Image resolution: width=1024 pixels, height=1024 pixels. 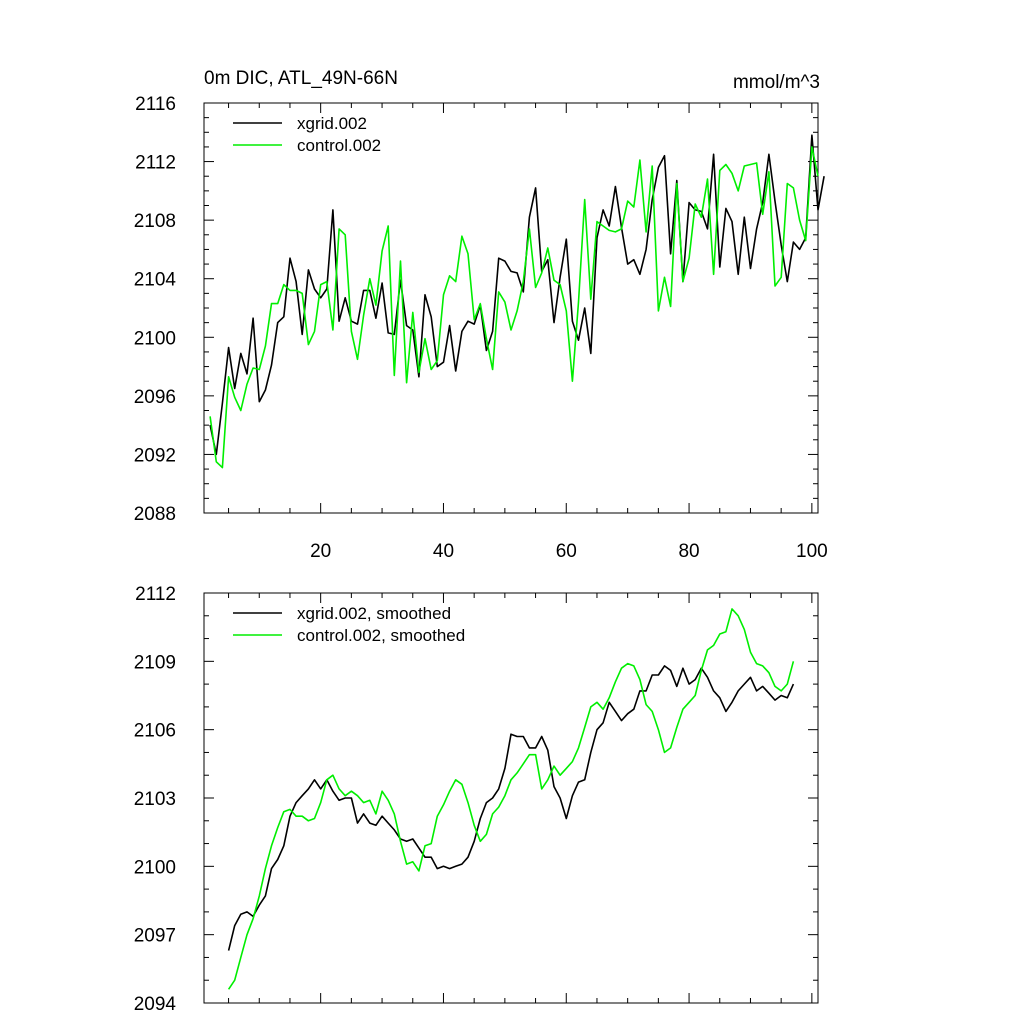 What do you see at coordinates (776, 82) in the screenshot?
I see `top-chart-units: mmol/m^3` at bounding box center [776, 82].